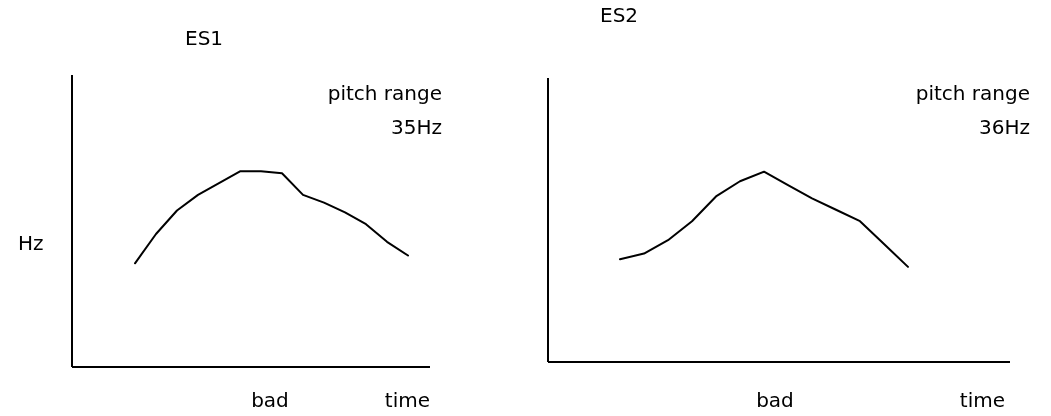 The height and width of the screenshot is (416, 1051). What do you see at coordinates (204, 38) in the screenshot?
I see `chart-title: ES1` at bounding box center [204, 38].